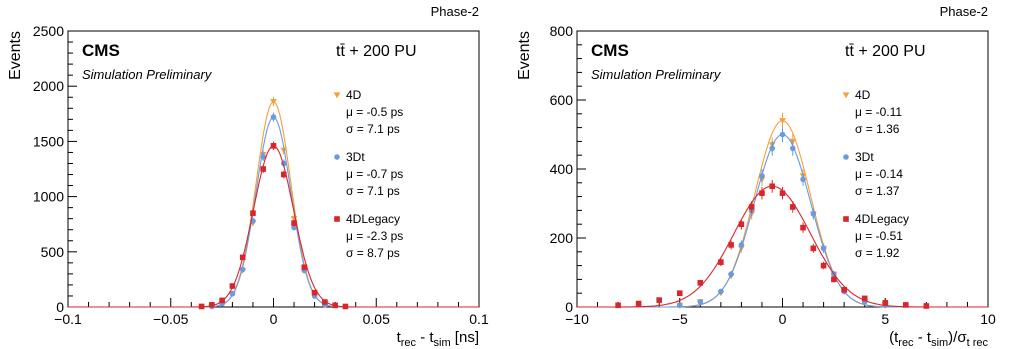 This screenshot has width=1018, height=349. I want to click on legend-marker-3Dt, so click(337, 157).